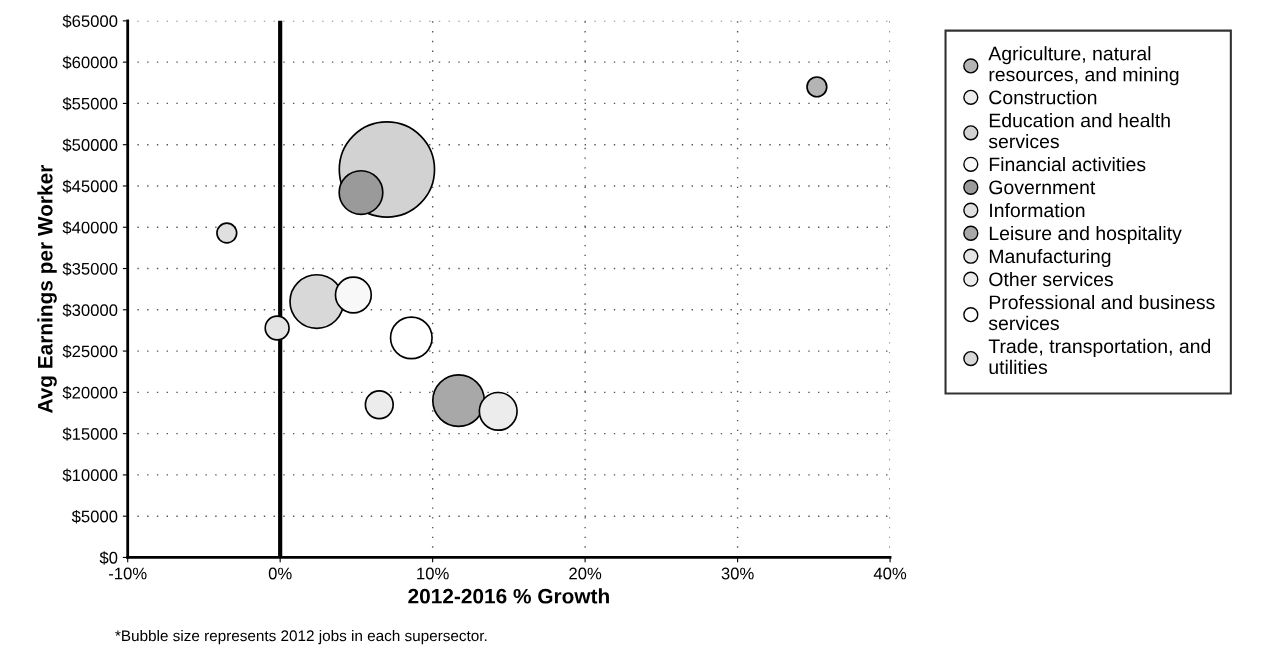 This screenshot has height=652, width=1277. I want to click on y-tick-label: $60000, so click(90, 62).